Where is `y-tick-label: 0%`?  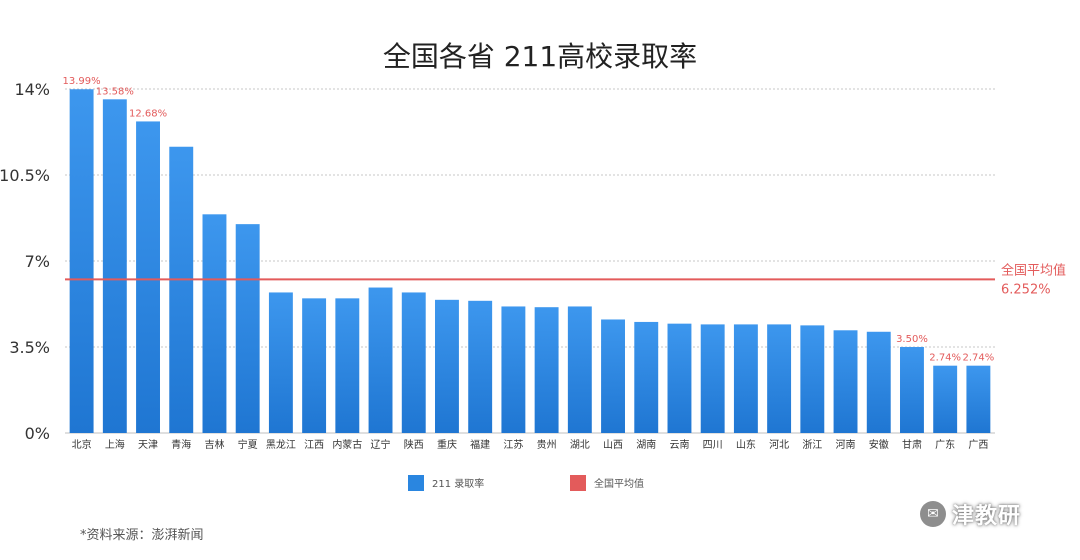
y-tick-label: 0% is located at coordinates (37, 433).